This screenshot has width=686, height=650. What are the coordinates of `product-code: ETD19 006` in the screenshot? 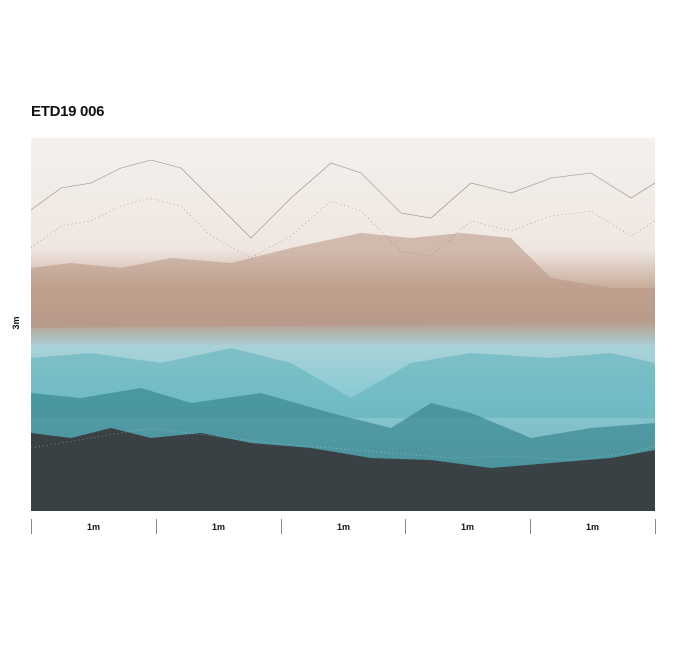 It's located at (68, 111).